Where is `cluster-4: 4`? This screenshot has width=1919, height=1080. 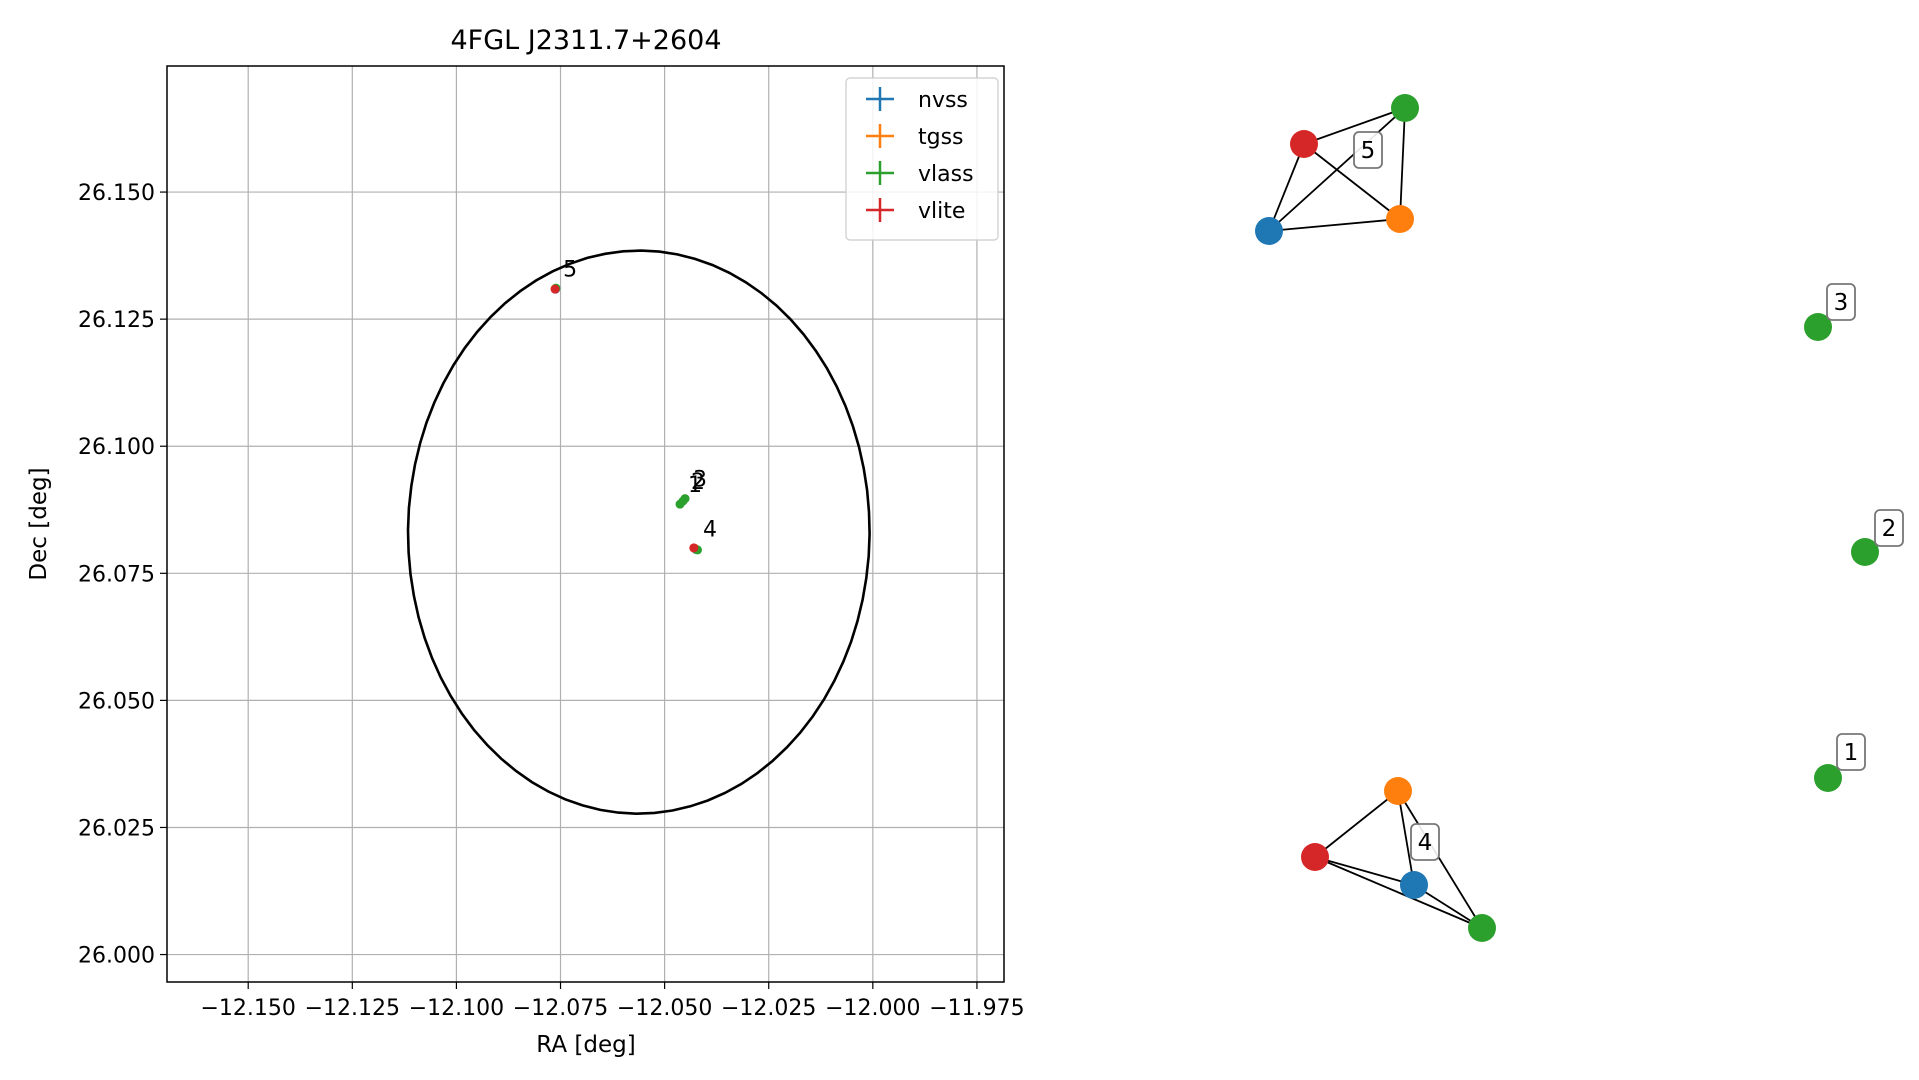
cluster-4: 4 is located at coordinates (1398, 859).